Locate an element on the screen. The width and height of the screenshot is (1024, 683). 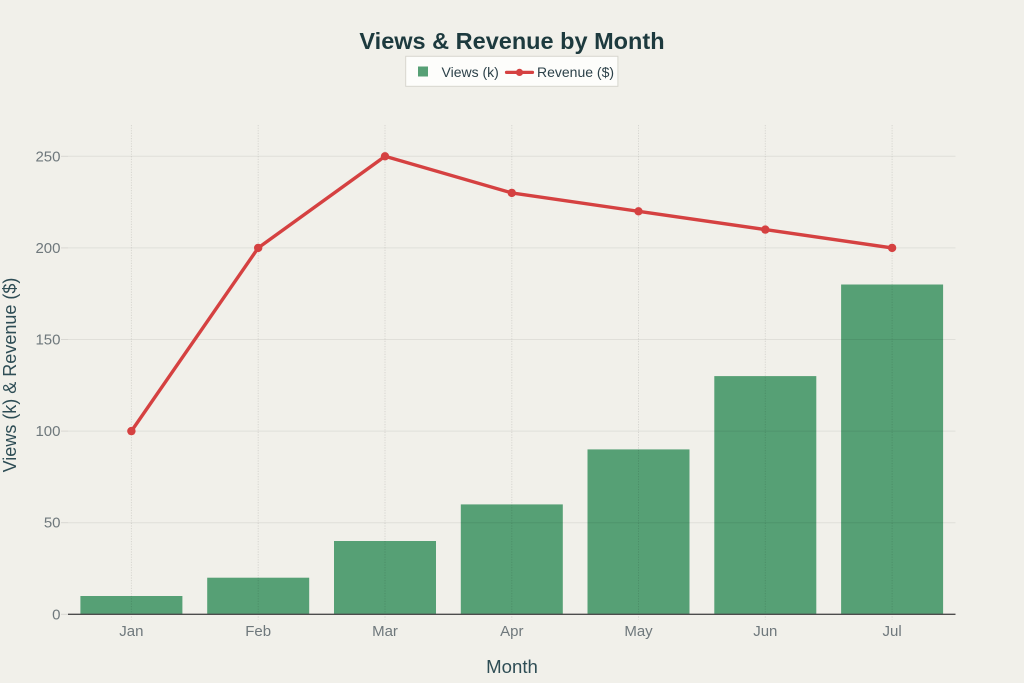
svg-text: 100 is located at coordinates (47, 431).